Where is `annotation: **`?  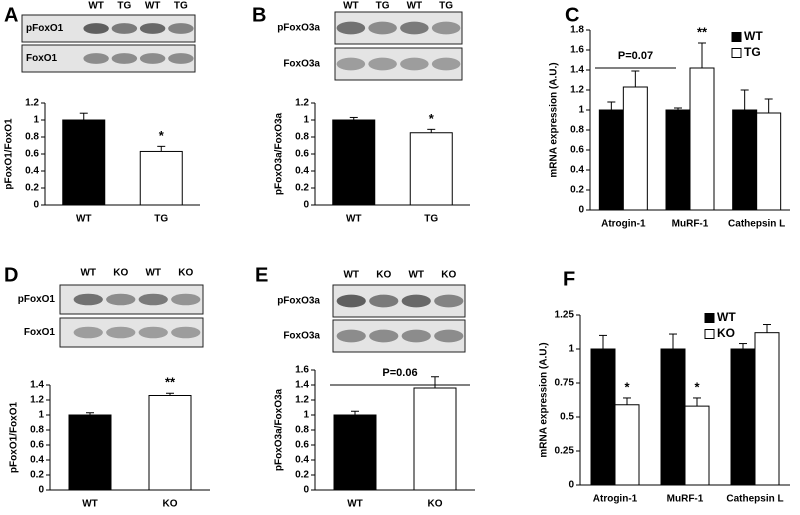 annotation: ** is located at coordinates (702, 31).